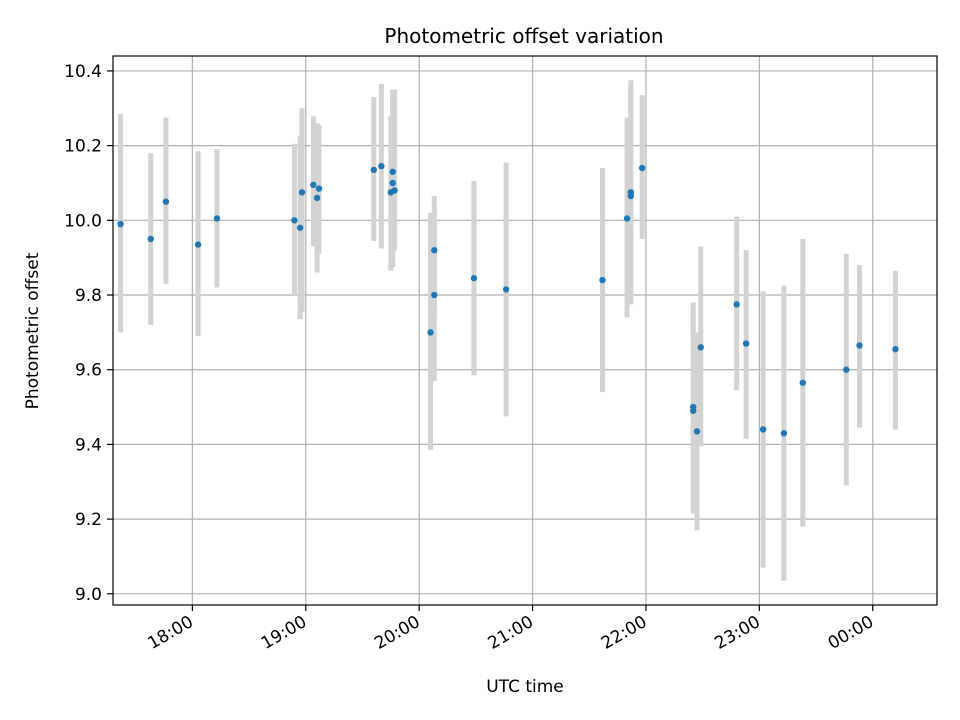 The image size is (960, 720). Describe the element at coordinates (88, 371) in the screenshot. I see `y-tick-label: 9.6` at that location.